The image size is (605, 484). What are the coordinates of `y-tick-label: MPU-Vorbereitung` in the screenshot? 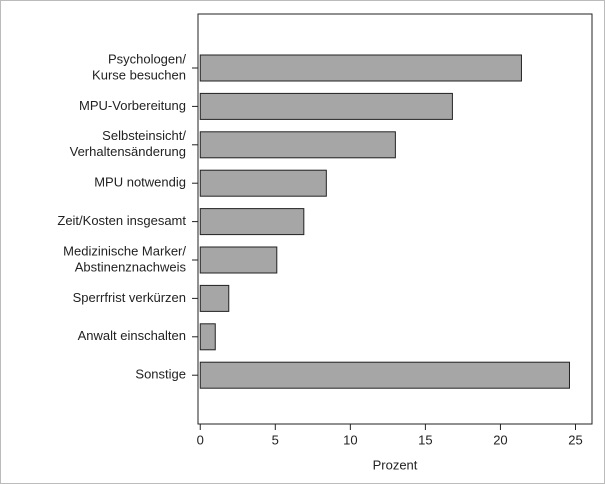 It's located at (132, 105).